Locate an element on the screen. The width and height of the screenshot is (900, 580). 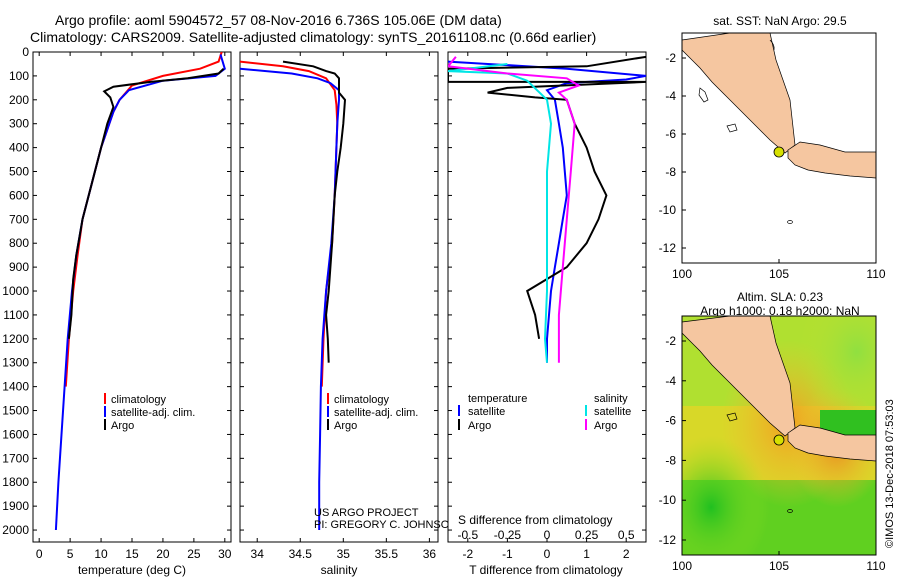
y-tick-label: 900 is located at coordinates (19, 267).